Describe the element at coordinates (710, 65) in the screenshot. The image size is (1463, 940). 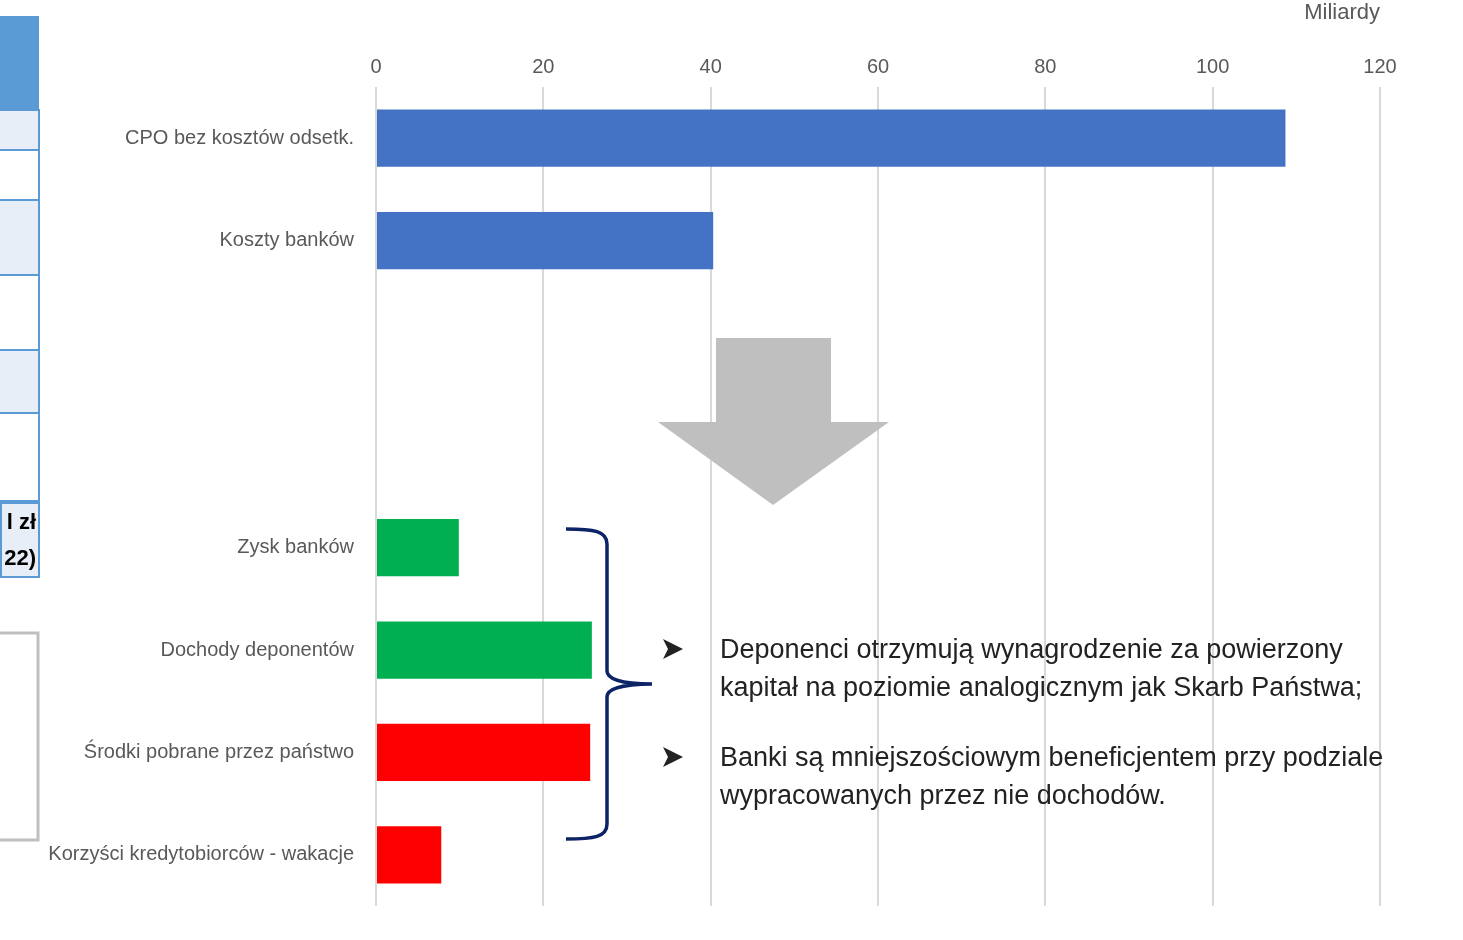
I see `x-tick-label: 40` at that location.